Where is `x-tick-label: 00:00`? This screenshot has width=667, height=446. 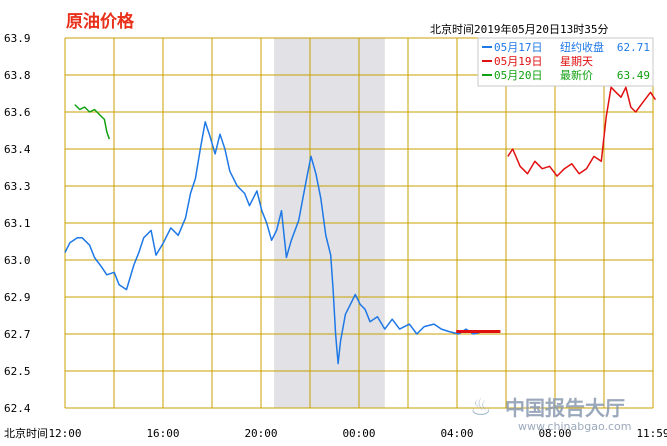 x-tick-label: 00:00 is located at coordinates (358, 433).